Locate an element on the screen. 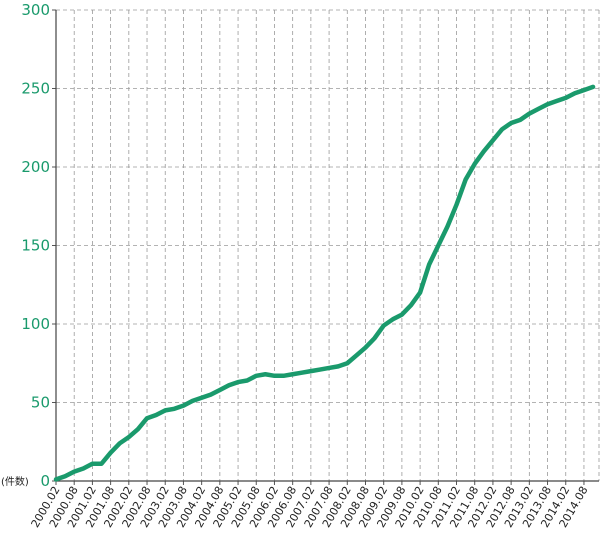 This screenshot has width=600, height=543. y-tick-labels: 0 50 100 150 200 250 300 is located at coordinates (35, 245).